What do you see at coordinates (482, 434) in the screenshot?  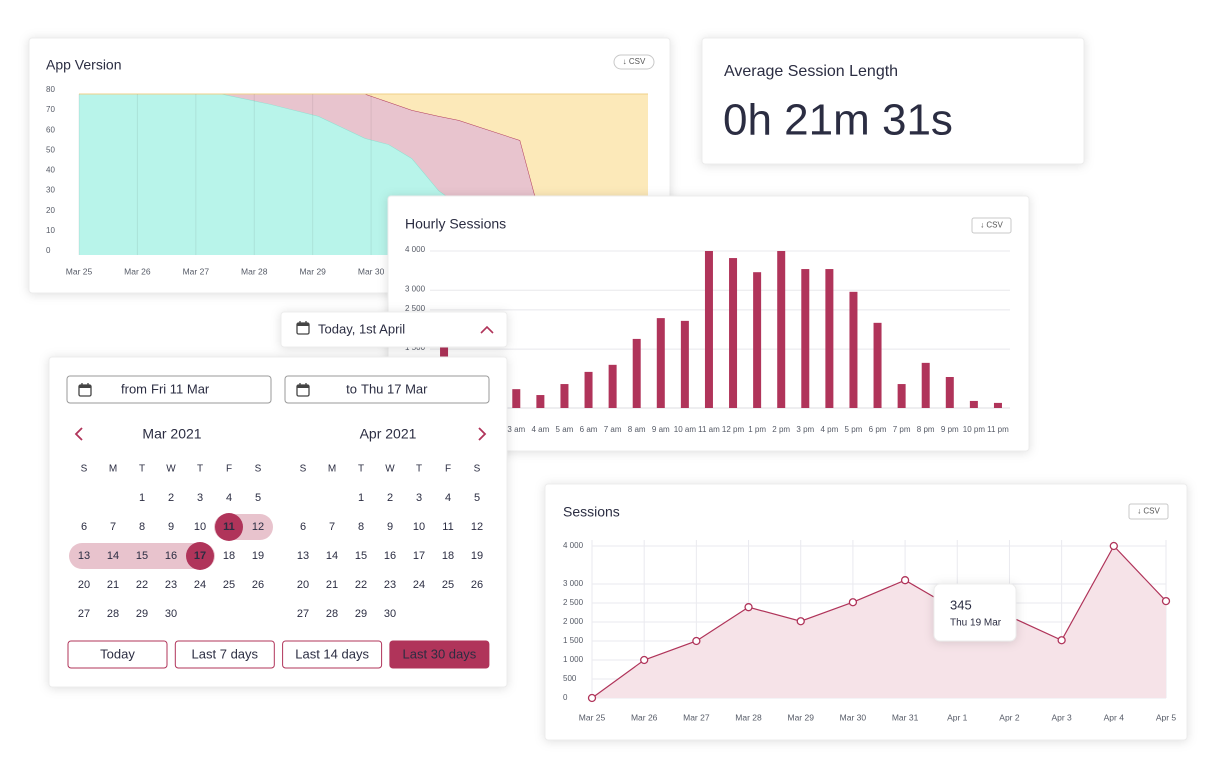 I see `next-month` at bounding box center [482, 434].